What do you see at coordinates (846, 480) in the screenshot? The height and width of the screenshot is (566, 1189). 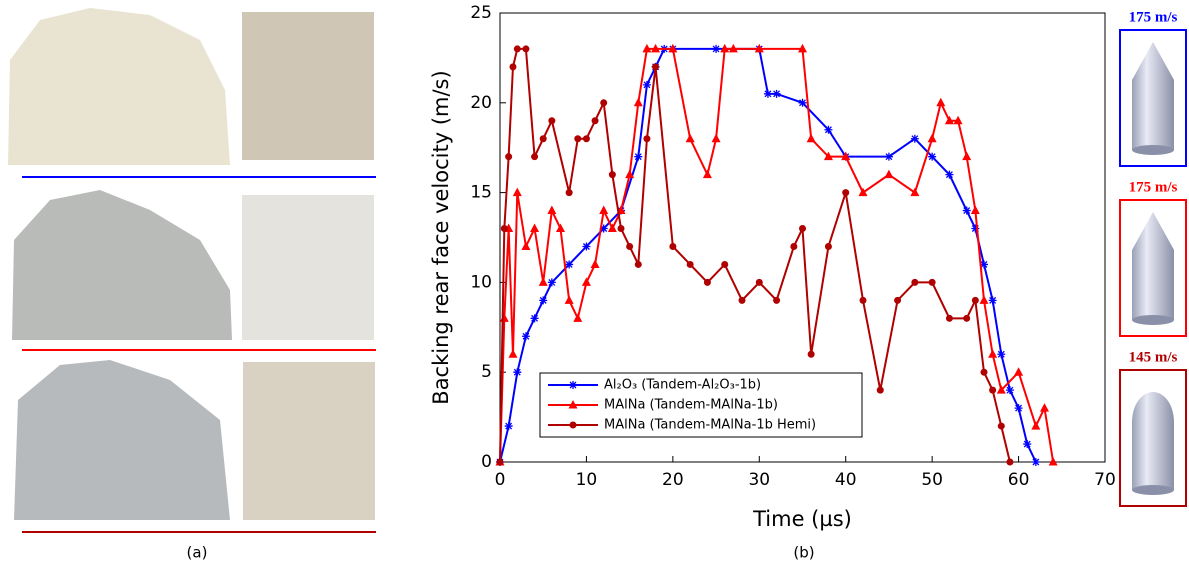 I see `x-tick-label: 40` at bounding box center [846, 480].